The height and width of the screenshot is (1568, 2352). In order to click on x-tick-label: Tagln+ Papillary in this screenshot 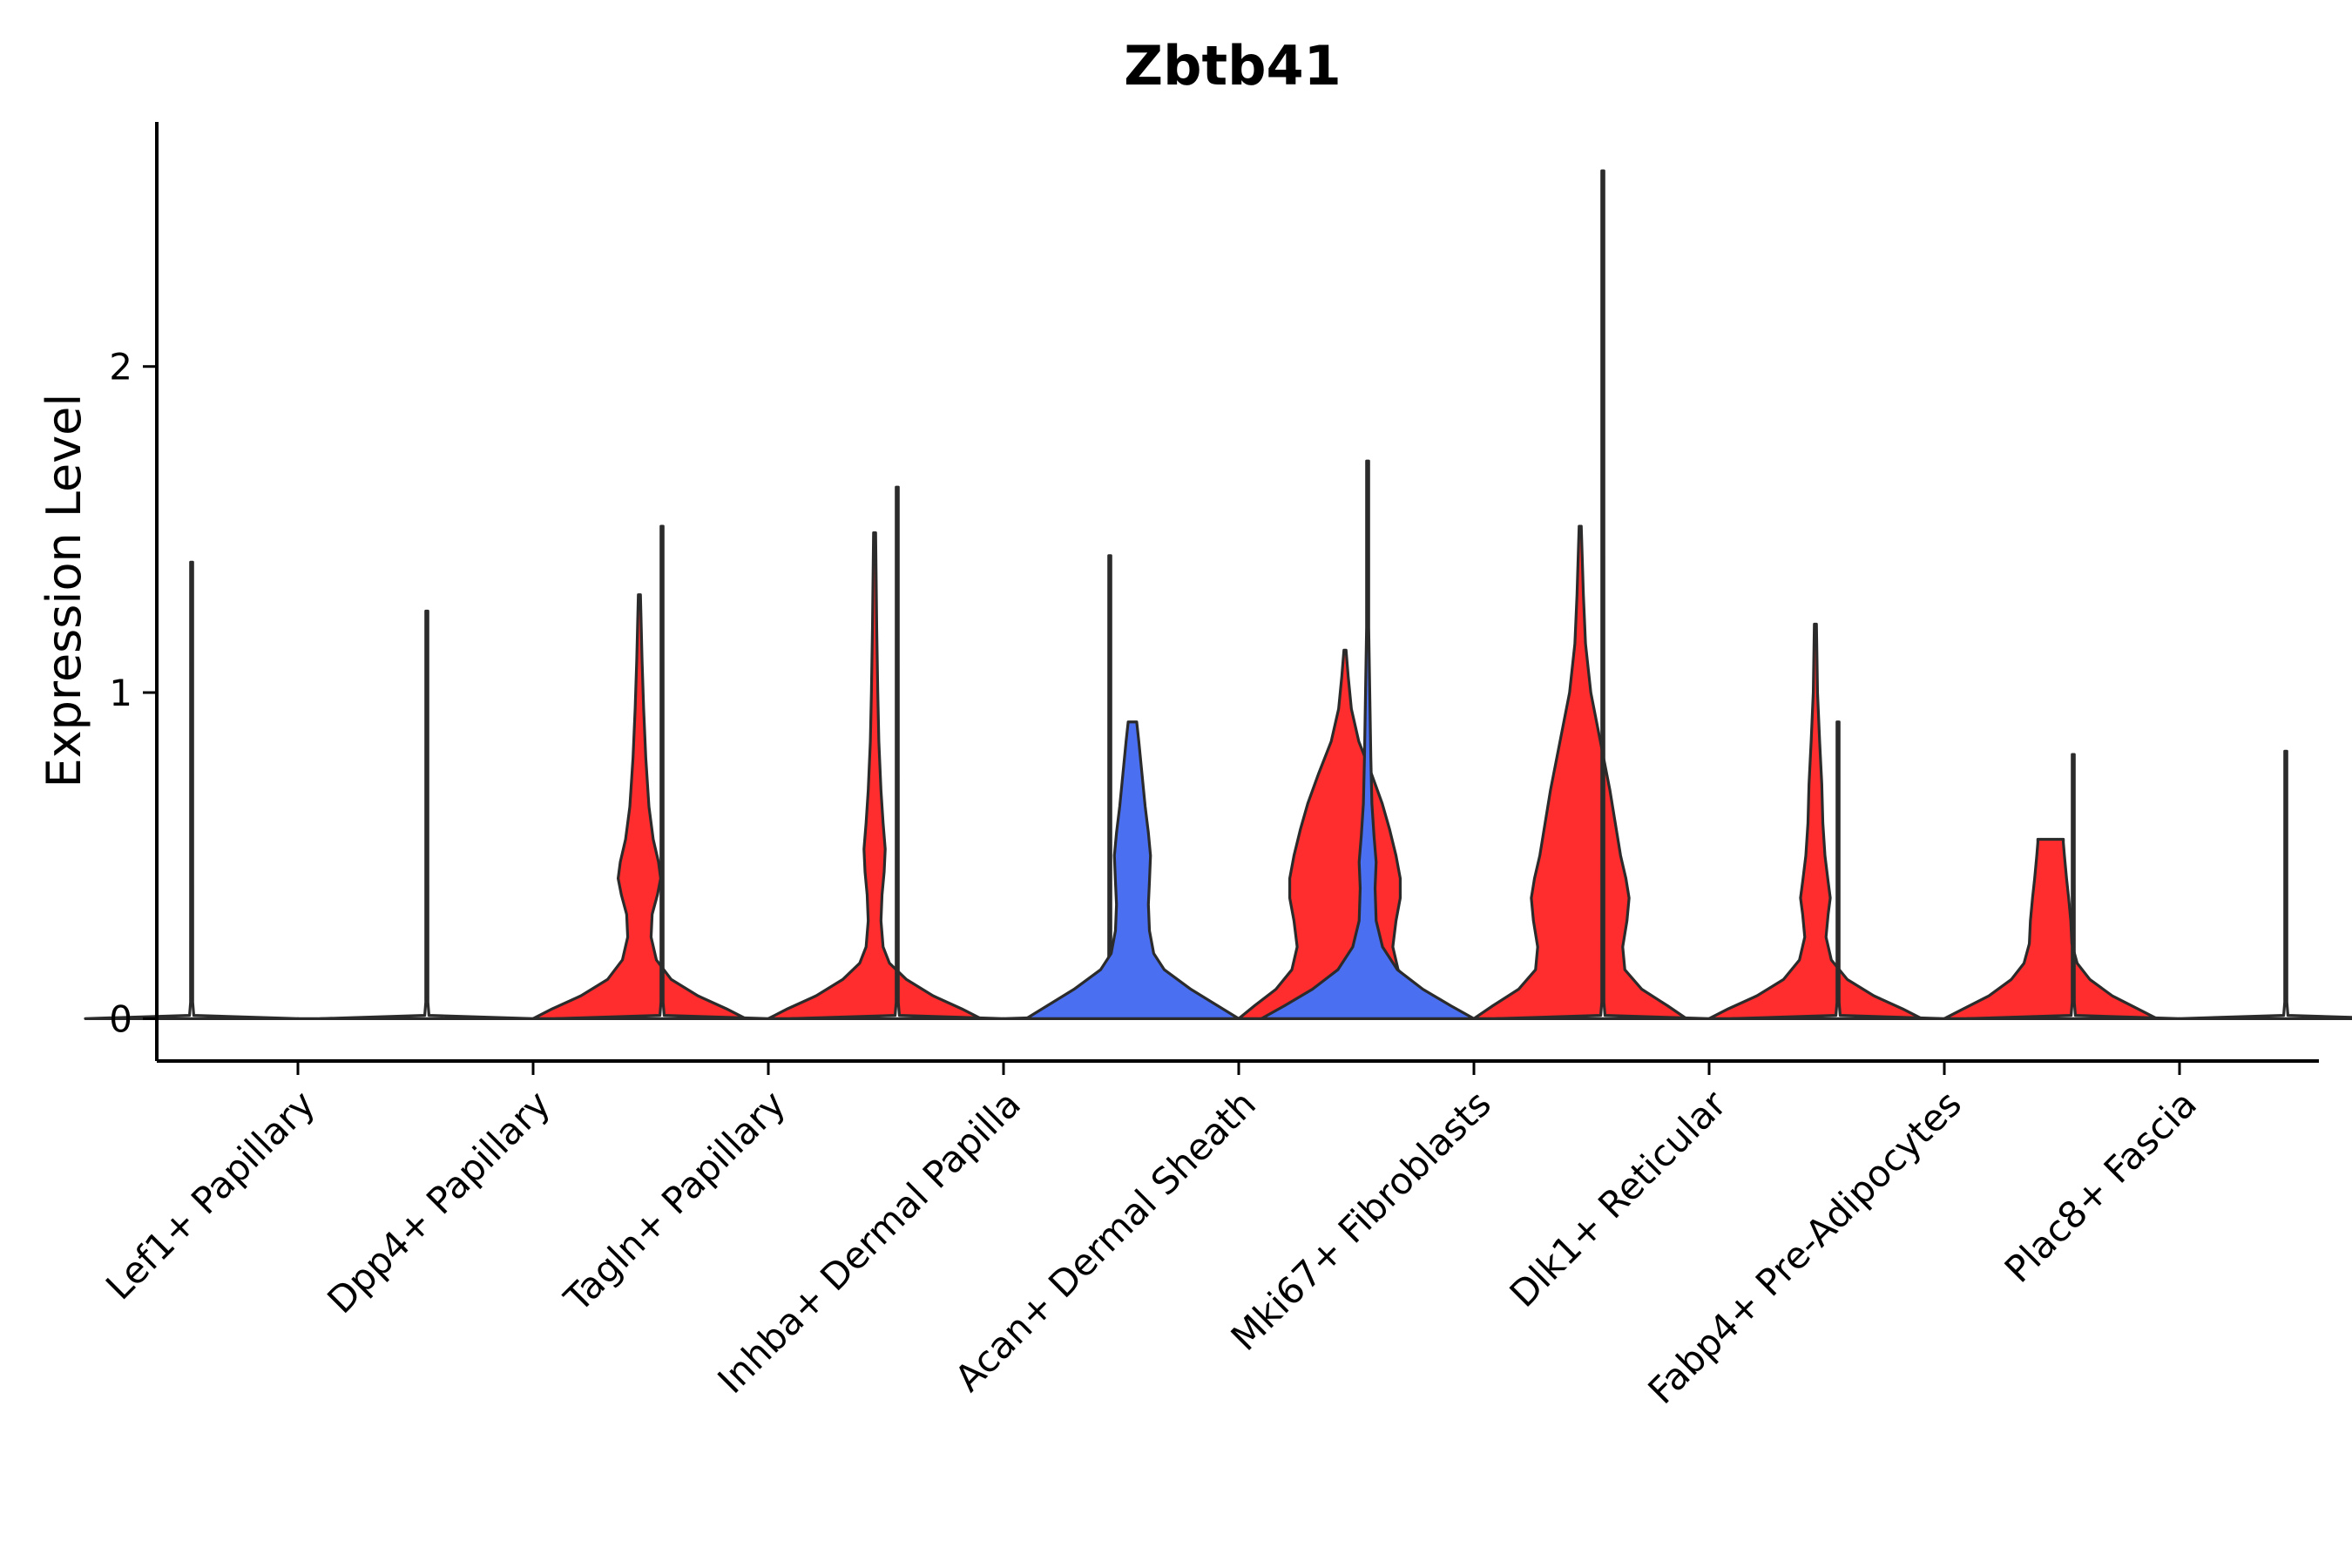, I will do `click(675, 1201)`.